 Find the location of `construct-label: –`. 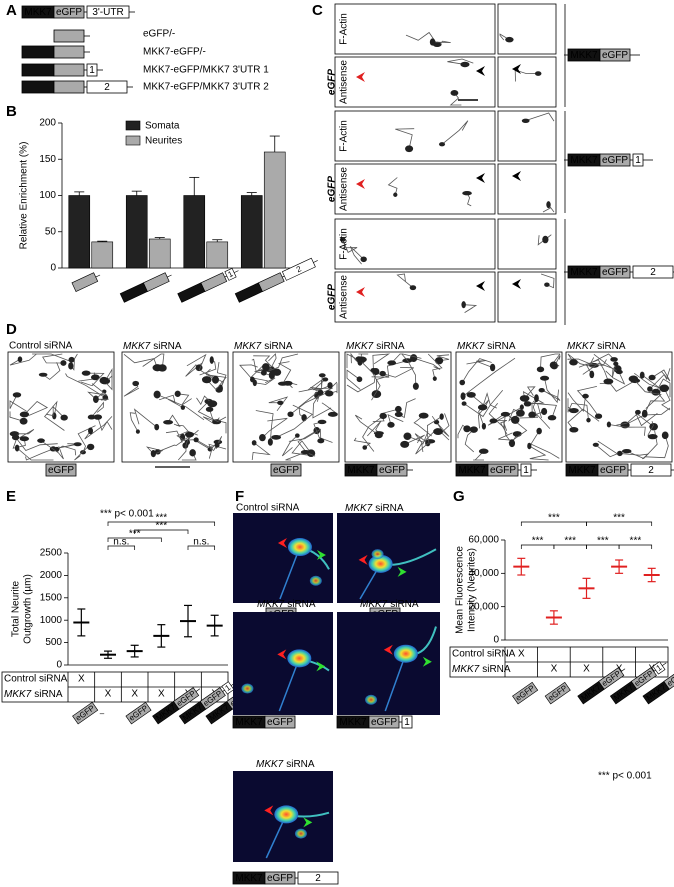

construct-label: – is located at coordinates (102, 713).